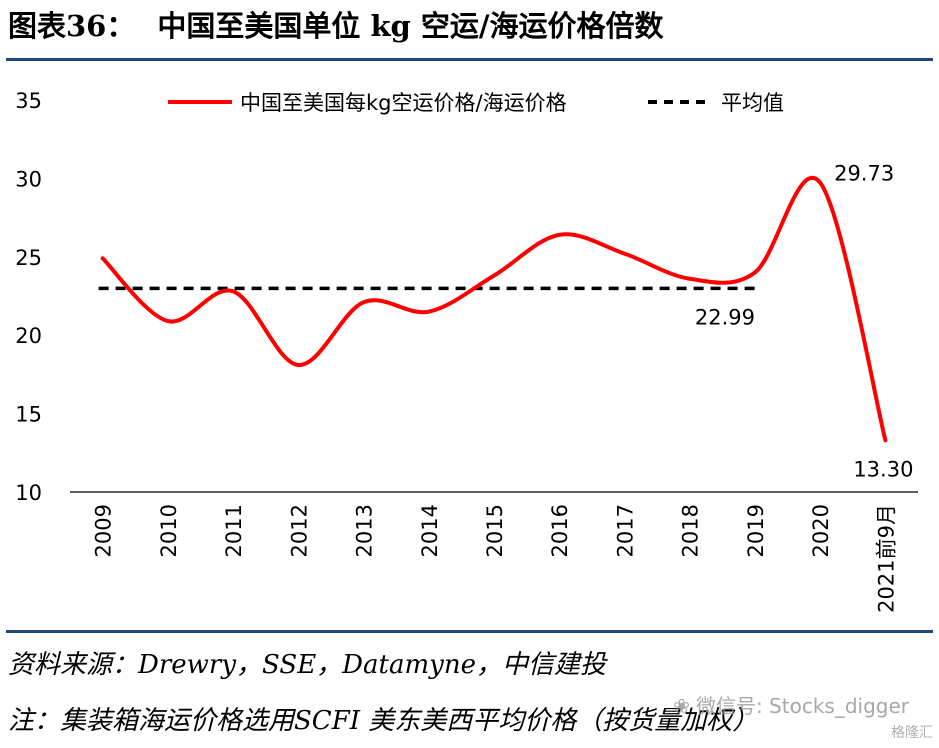 This screenshot has width=939, height=748. Describe the element at coordinates (72, 26) in the screenshot. I see `figure-number: 图表36：` at that location.